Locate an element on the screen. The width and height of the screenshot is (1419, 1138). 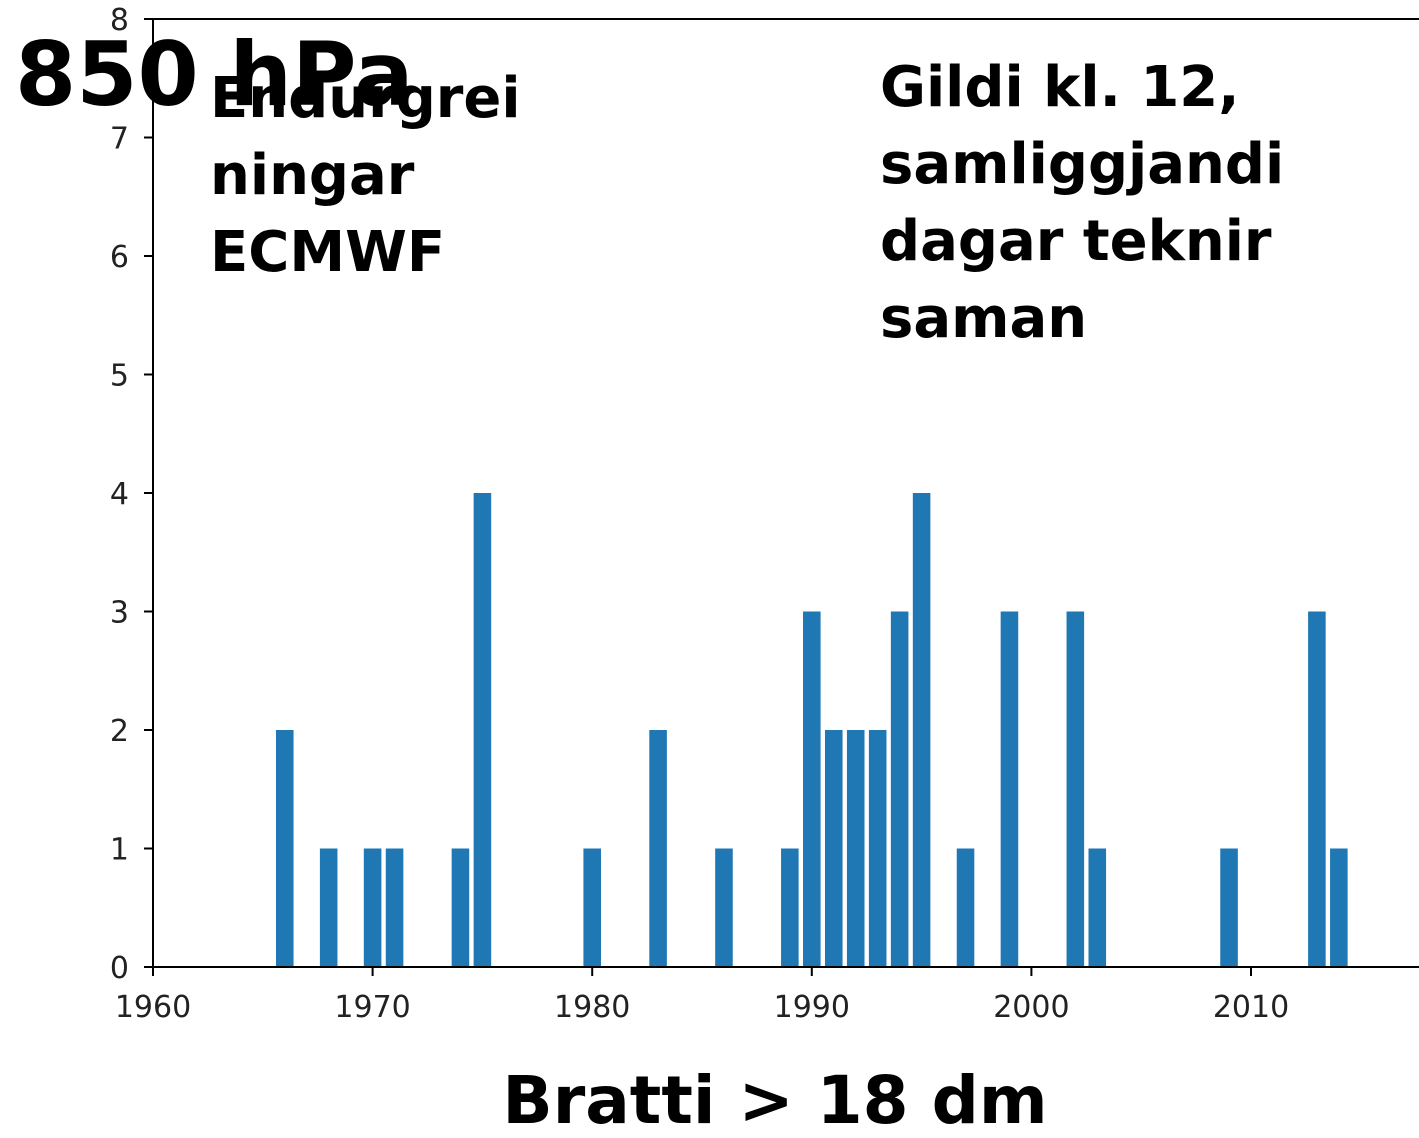
x-axis-label: Bratti > 18 dm is located at coordinates (774, 1100).